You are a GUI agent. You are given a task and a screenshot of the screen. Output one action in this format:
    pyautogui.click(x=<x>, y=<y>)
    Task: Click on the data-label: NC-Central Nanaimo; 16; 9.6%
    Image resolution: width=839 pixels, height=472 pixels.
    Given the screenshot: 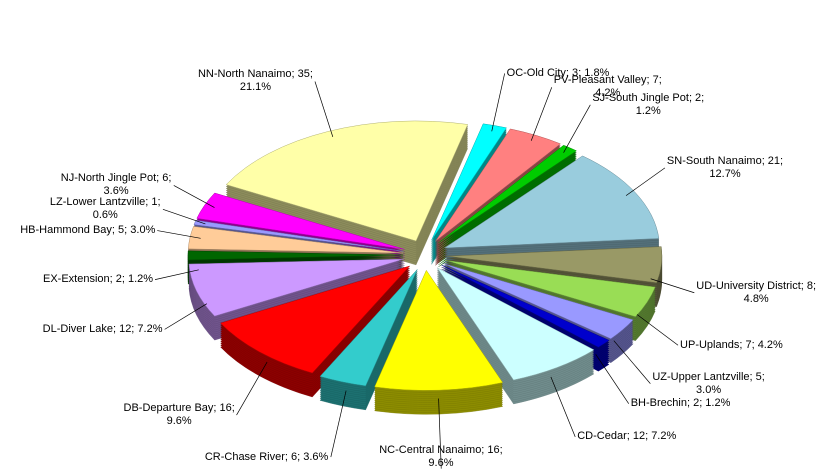 What is the action you would take?
    pyautogui.click(x=441, y=456)
    